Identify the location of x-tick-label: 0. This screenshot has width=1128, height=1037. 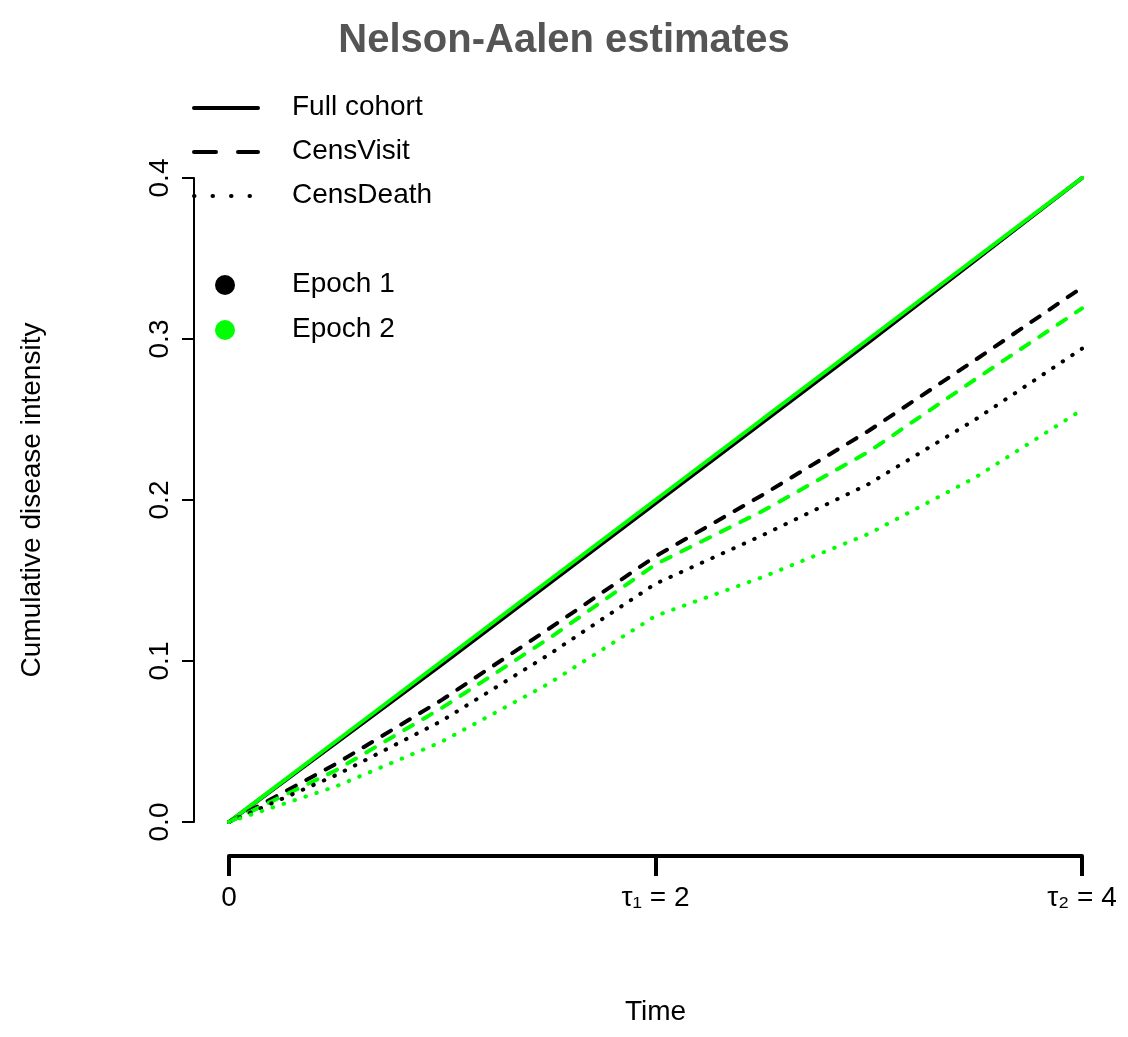
(229, 896).